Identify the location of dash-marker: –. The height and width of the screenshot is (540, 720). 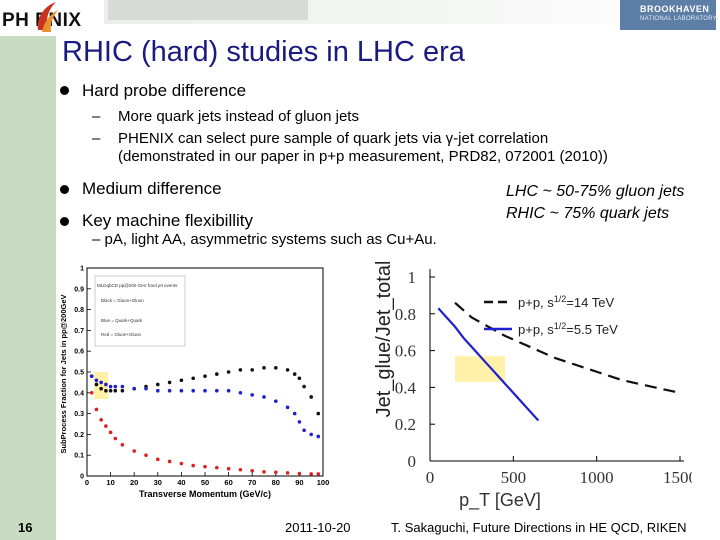
(96, 138).